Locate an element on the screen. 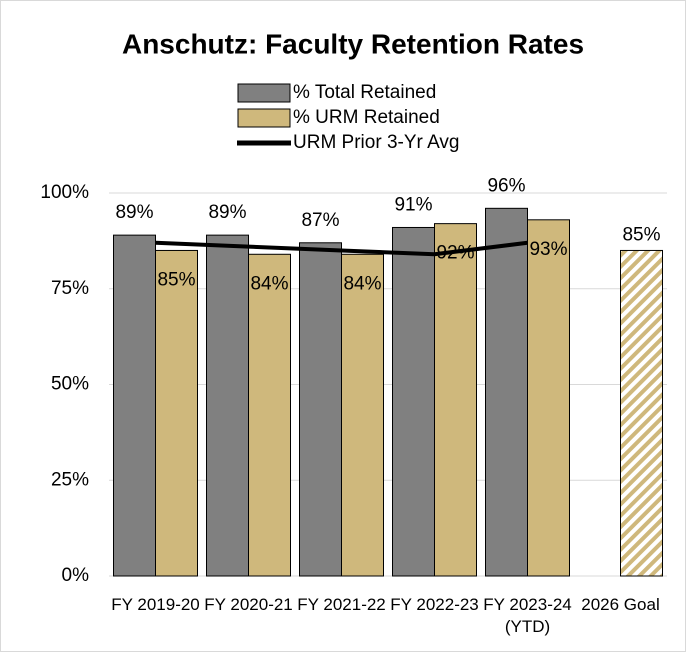 Image resolution: width=686 pixels, height=652 pixels. data-label: 87% is located at coordinates (320, 220).